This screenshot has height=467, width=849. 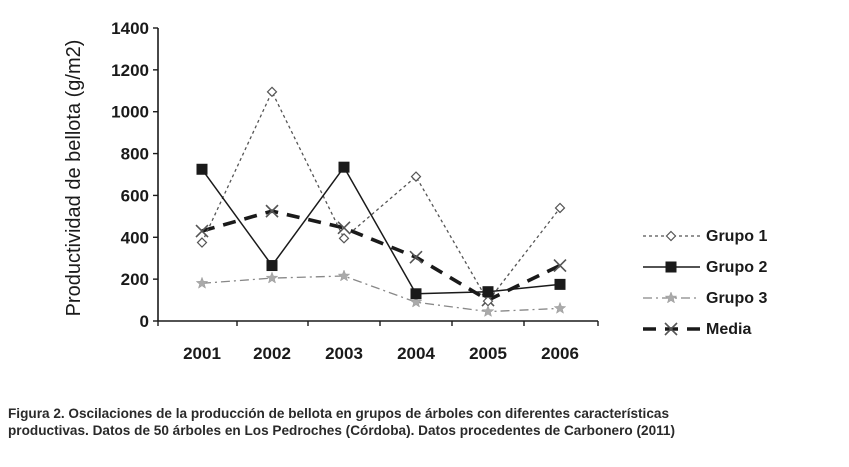 I want to click on y-tick-label: 1000, so click(x=130, y=112).